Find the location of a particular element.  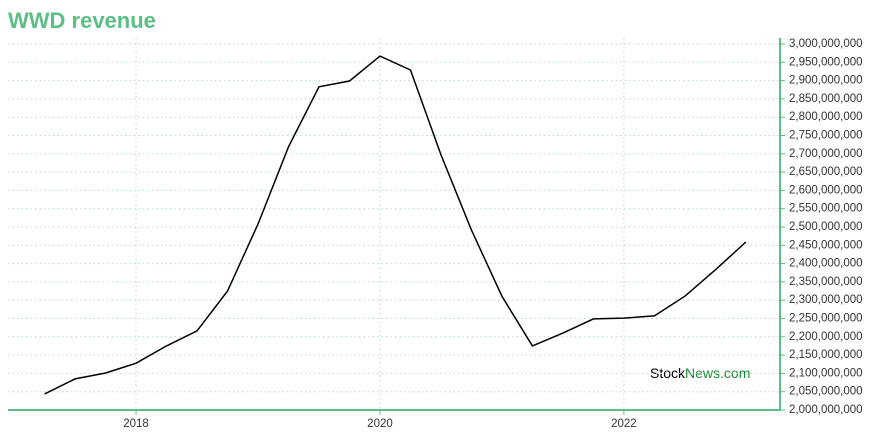

y-tick-label: 2,250,000,000 is located at coordinates (826, 319).